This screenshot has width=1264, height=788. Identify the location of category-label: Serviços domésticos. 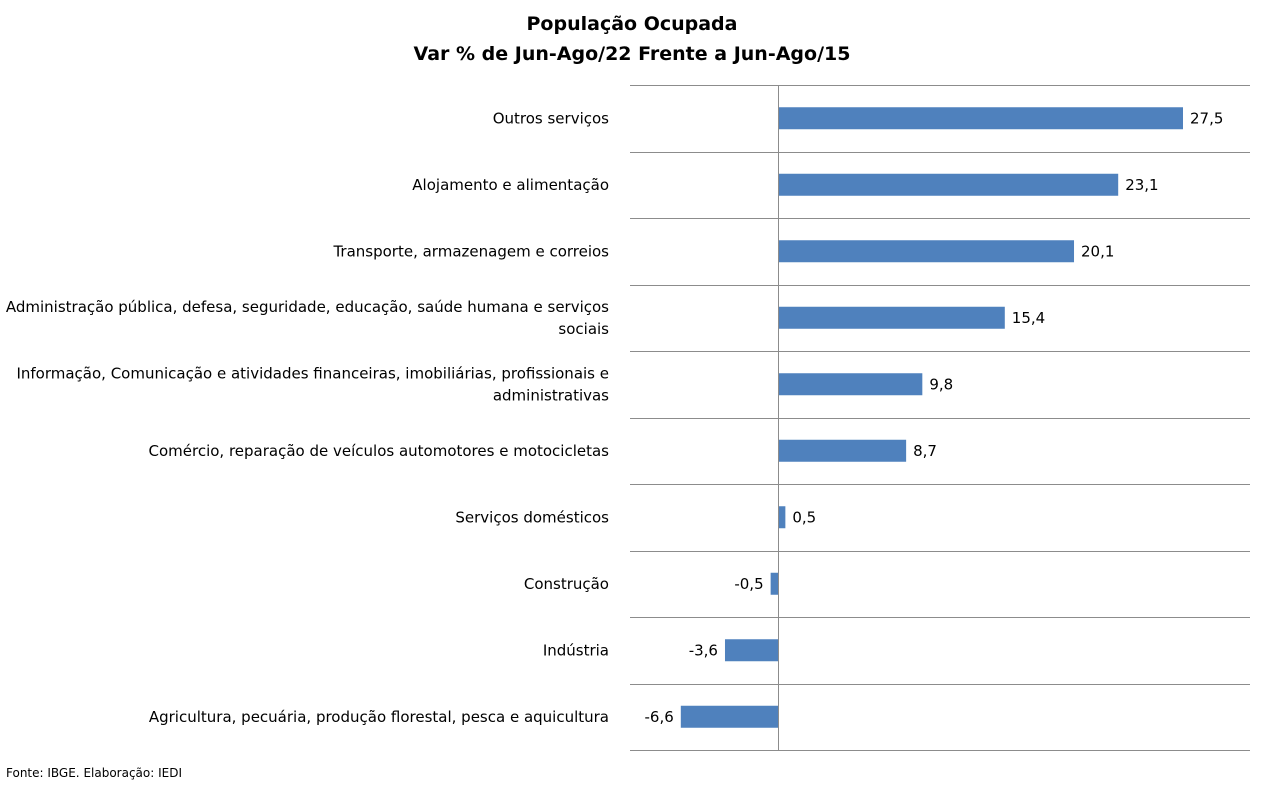
(532, 517).